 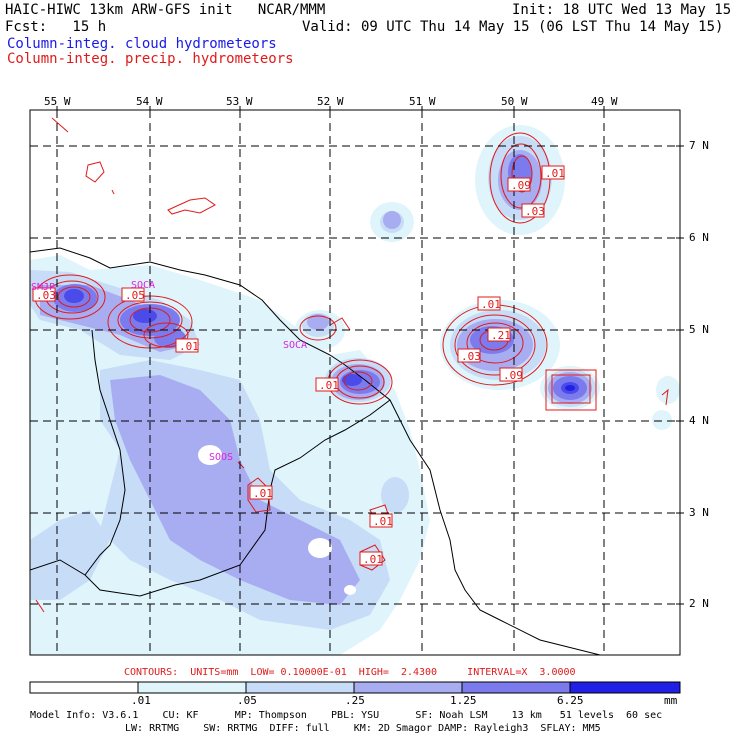 What do you see at coordinates (622, 10) in the screenshot?
I see `init-time: Init: 18 UTC Wed 13 May 15` at bounding box center [622, 10].